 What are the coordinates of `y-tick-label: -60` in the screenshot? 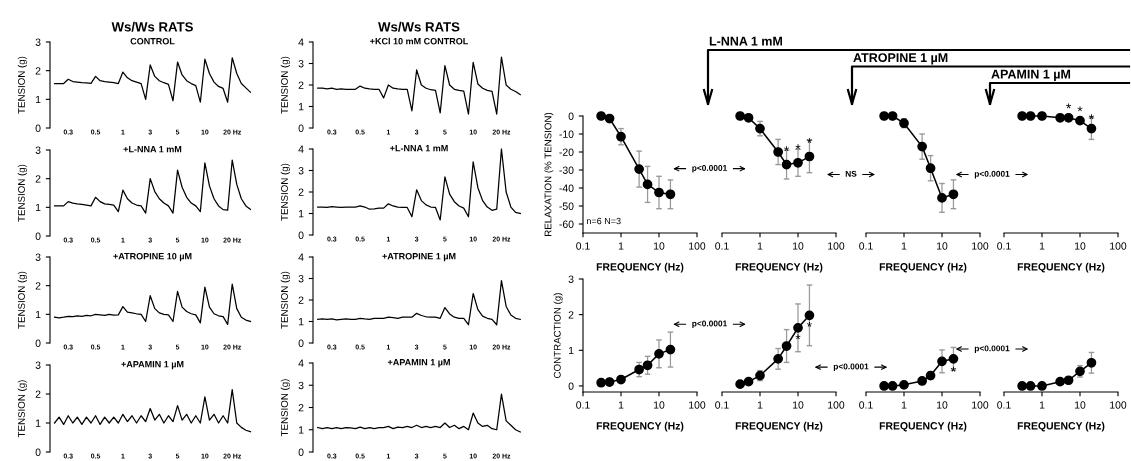 It's located at (566, 224).